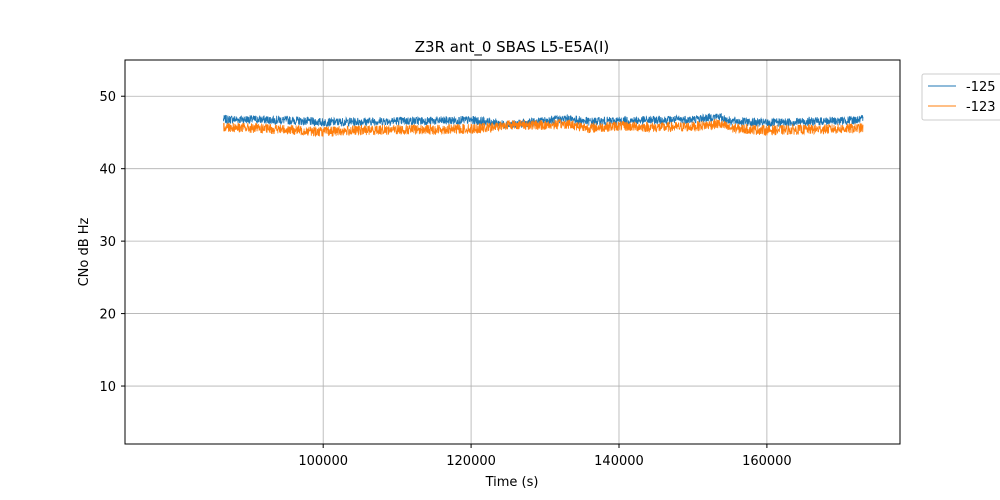  I want to click on chart-title: Z3R ant_0 SBAS L5-E5A(I), so click(512, 47).